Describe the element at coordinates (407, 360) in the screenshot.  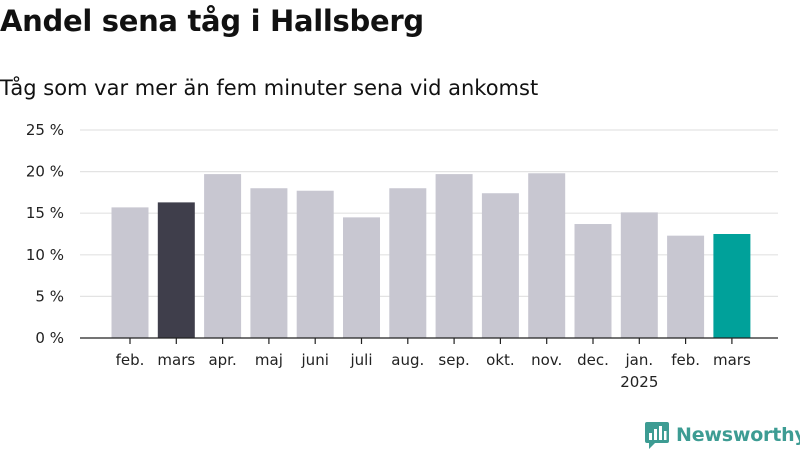
I see `x-tick-label: aug.` at that location.